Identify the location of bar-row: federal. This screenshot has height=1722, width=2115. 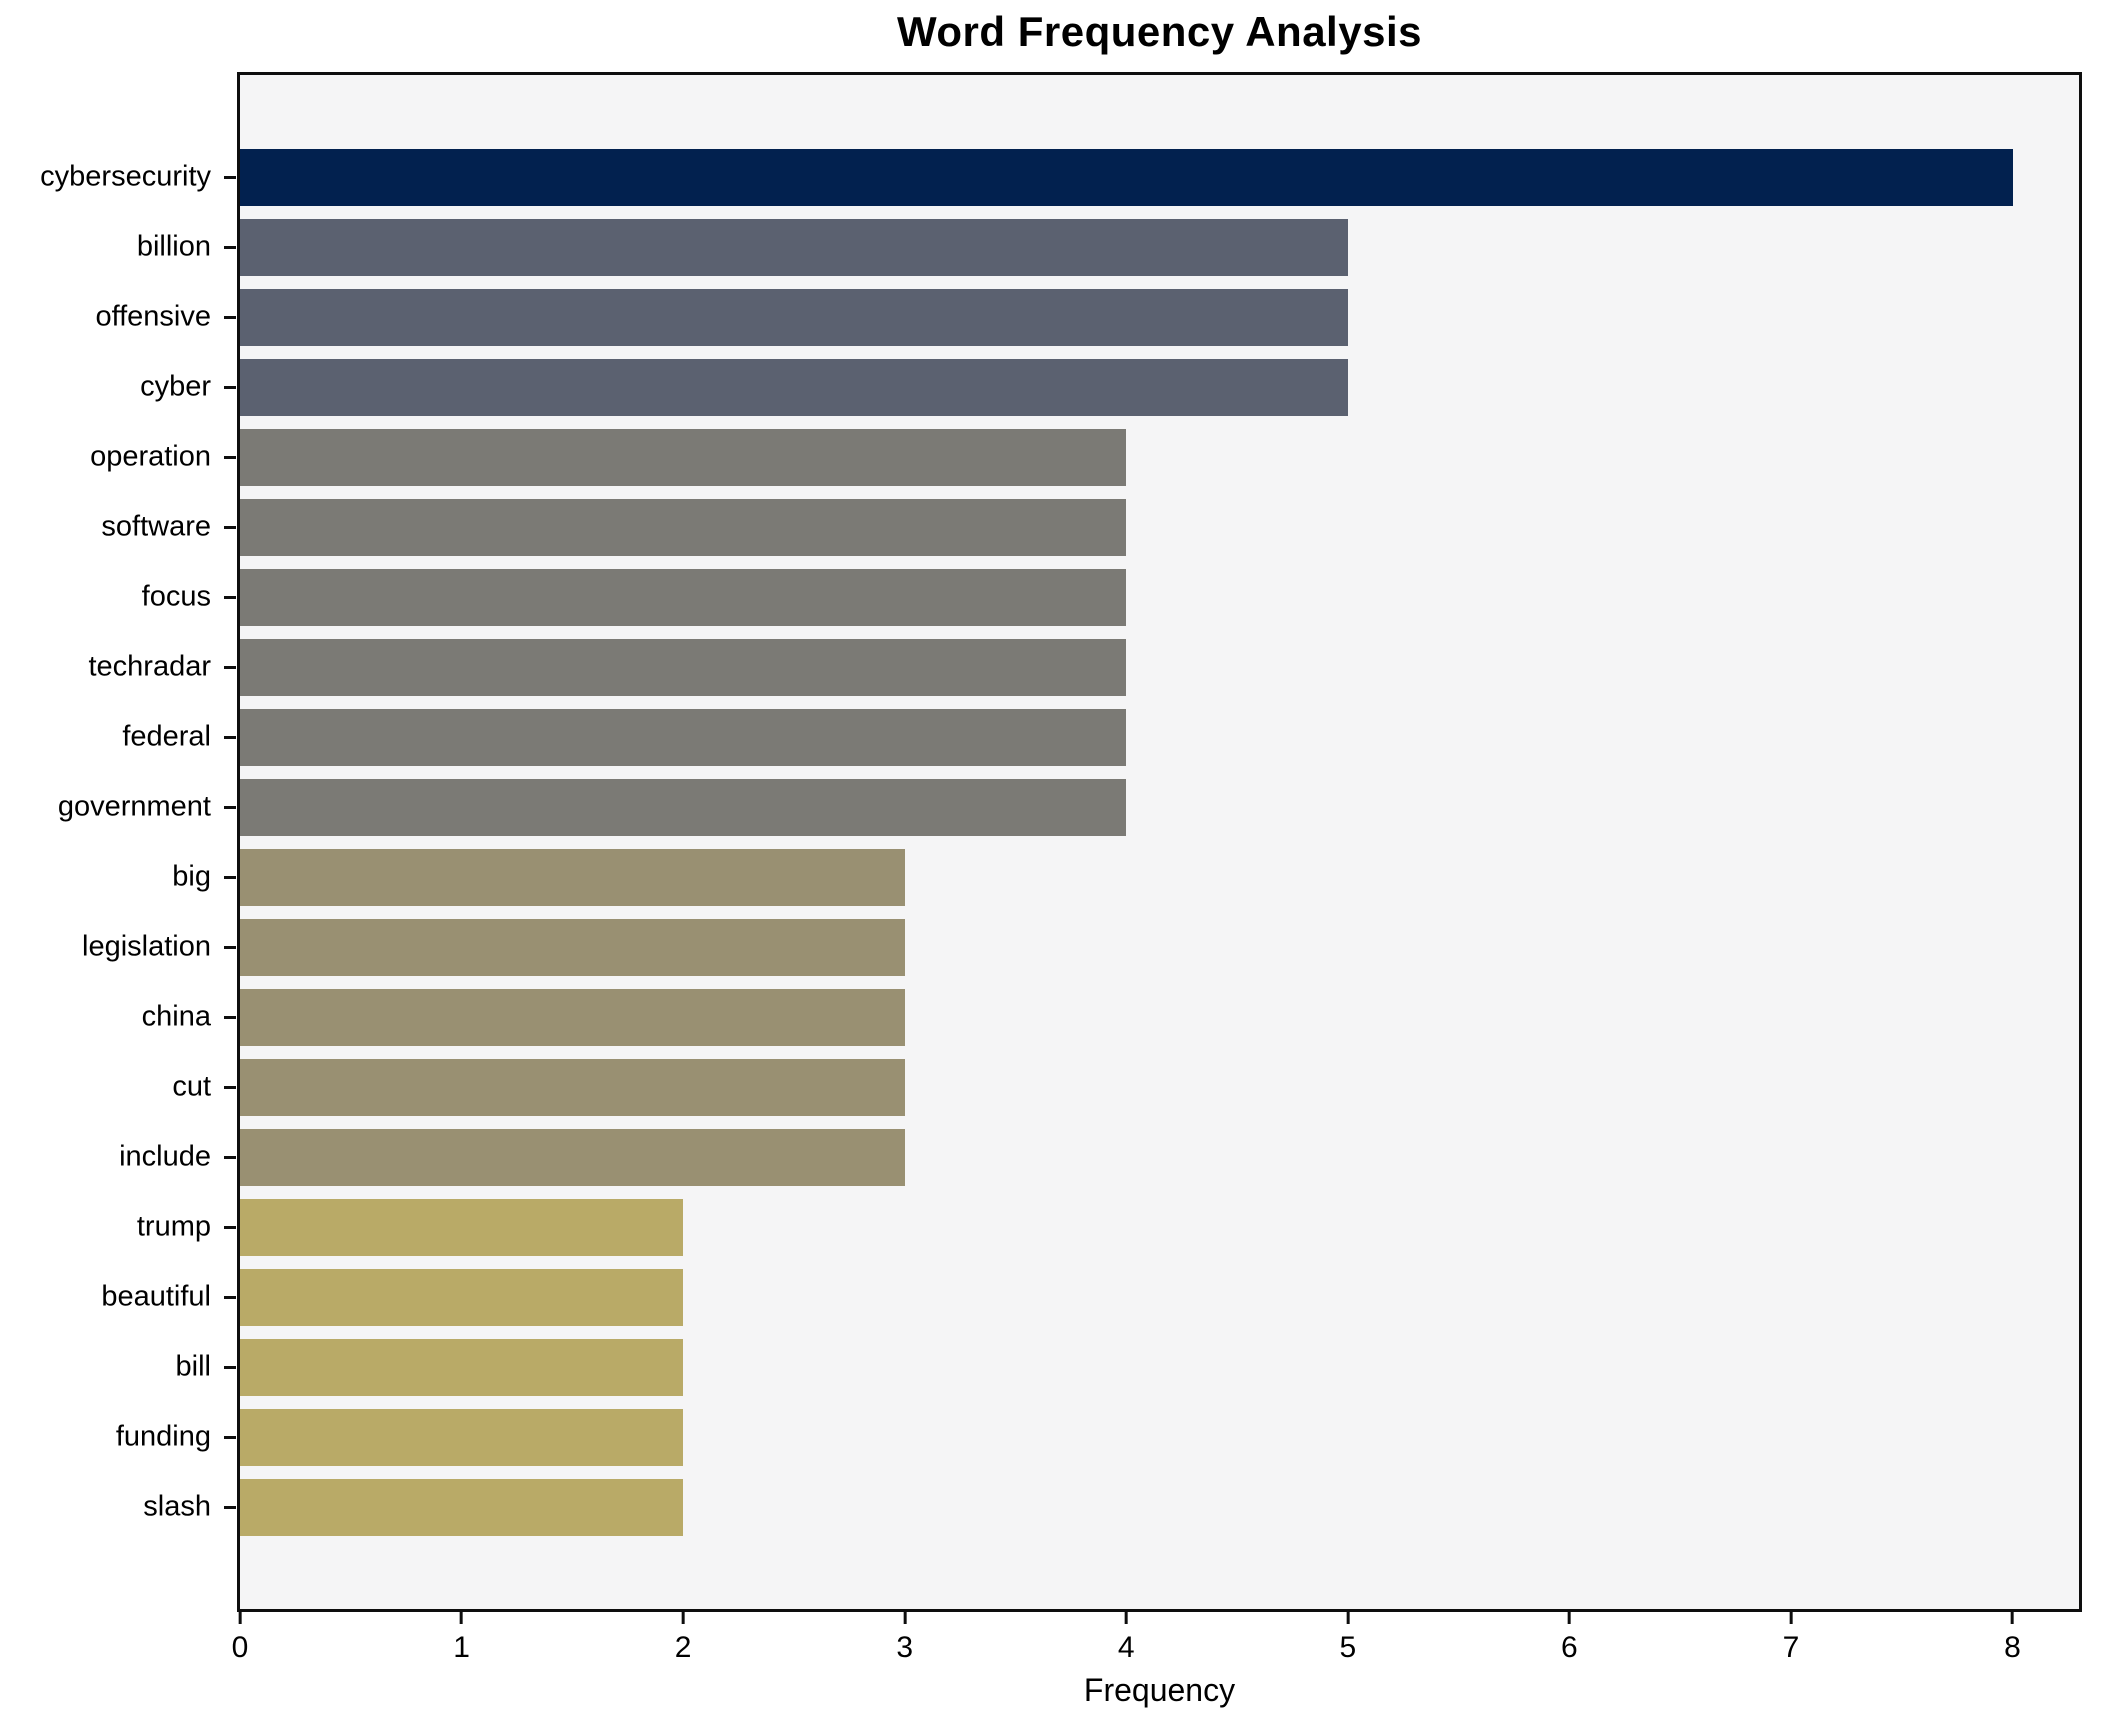
(1100, 737).